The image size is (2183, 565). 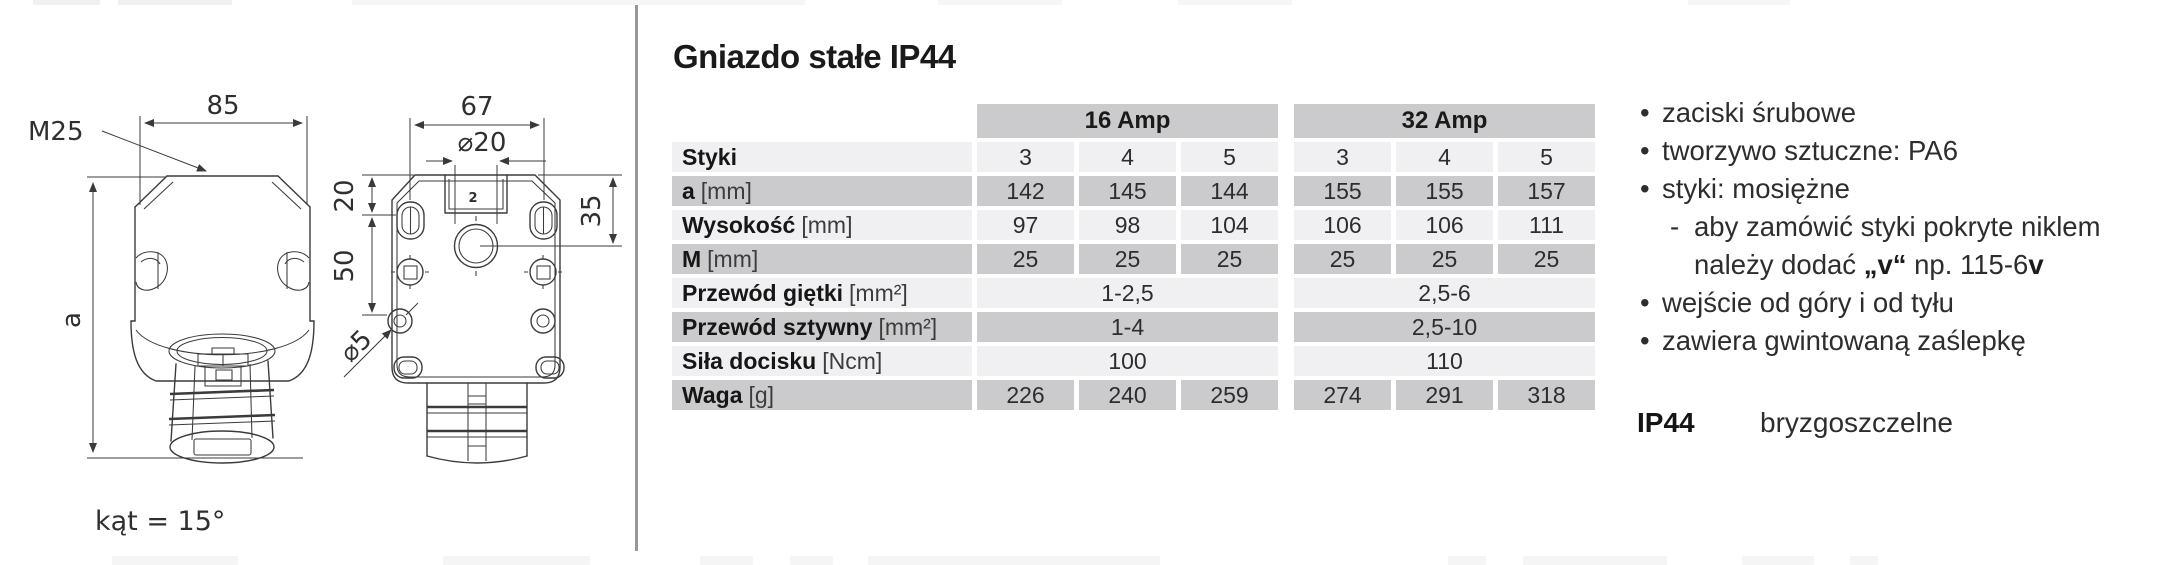 What do you see at coordinates (822, 259) in the screenshot?
I see `row-label: M [mm]` at bounding box center [822, 259].